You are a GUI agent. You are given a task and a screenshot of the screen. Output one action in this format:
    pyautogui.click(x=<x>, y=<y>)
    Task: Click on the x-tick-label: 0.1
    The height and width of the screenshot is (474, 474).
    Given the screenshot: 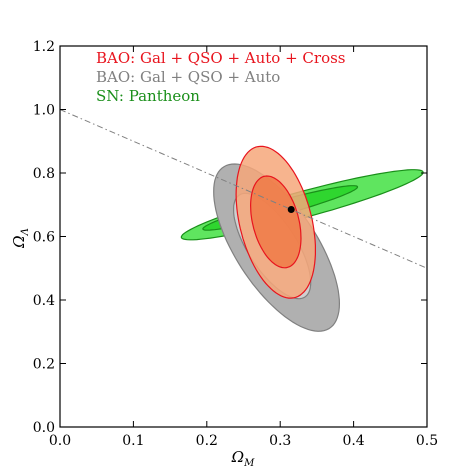 What is the action you would take?
    pyautogui.click(x=133, y=441)
    